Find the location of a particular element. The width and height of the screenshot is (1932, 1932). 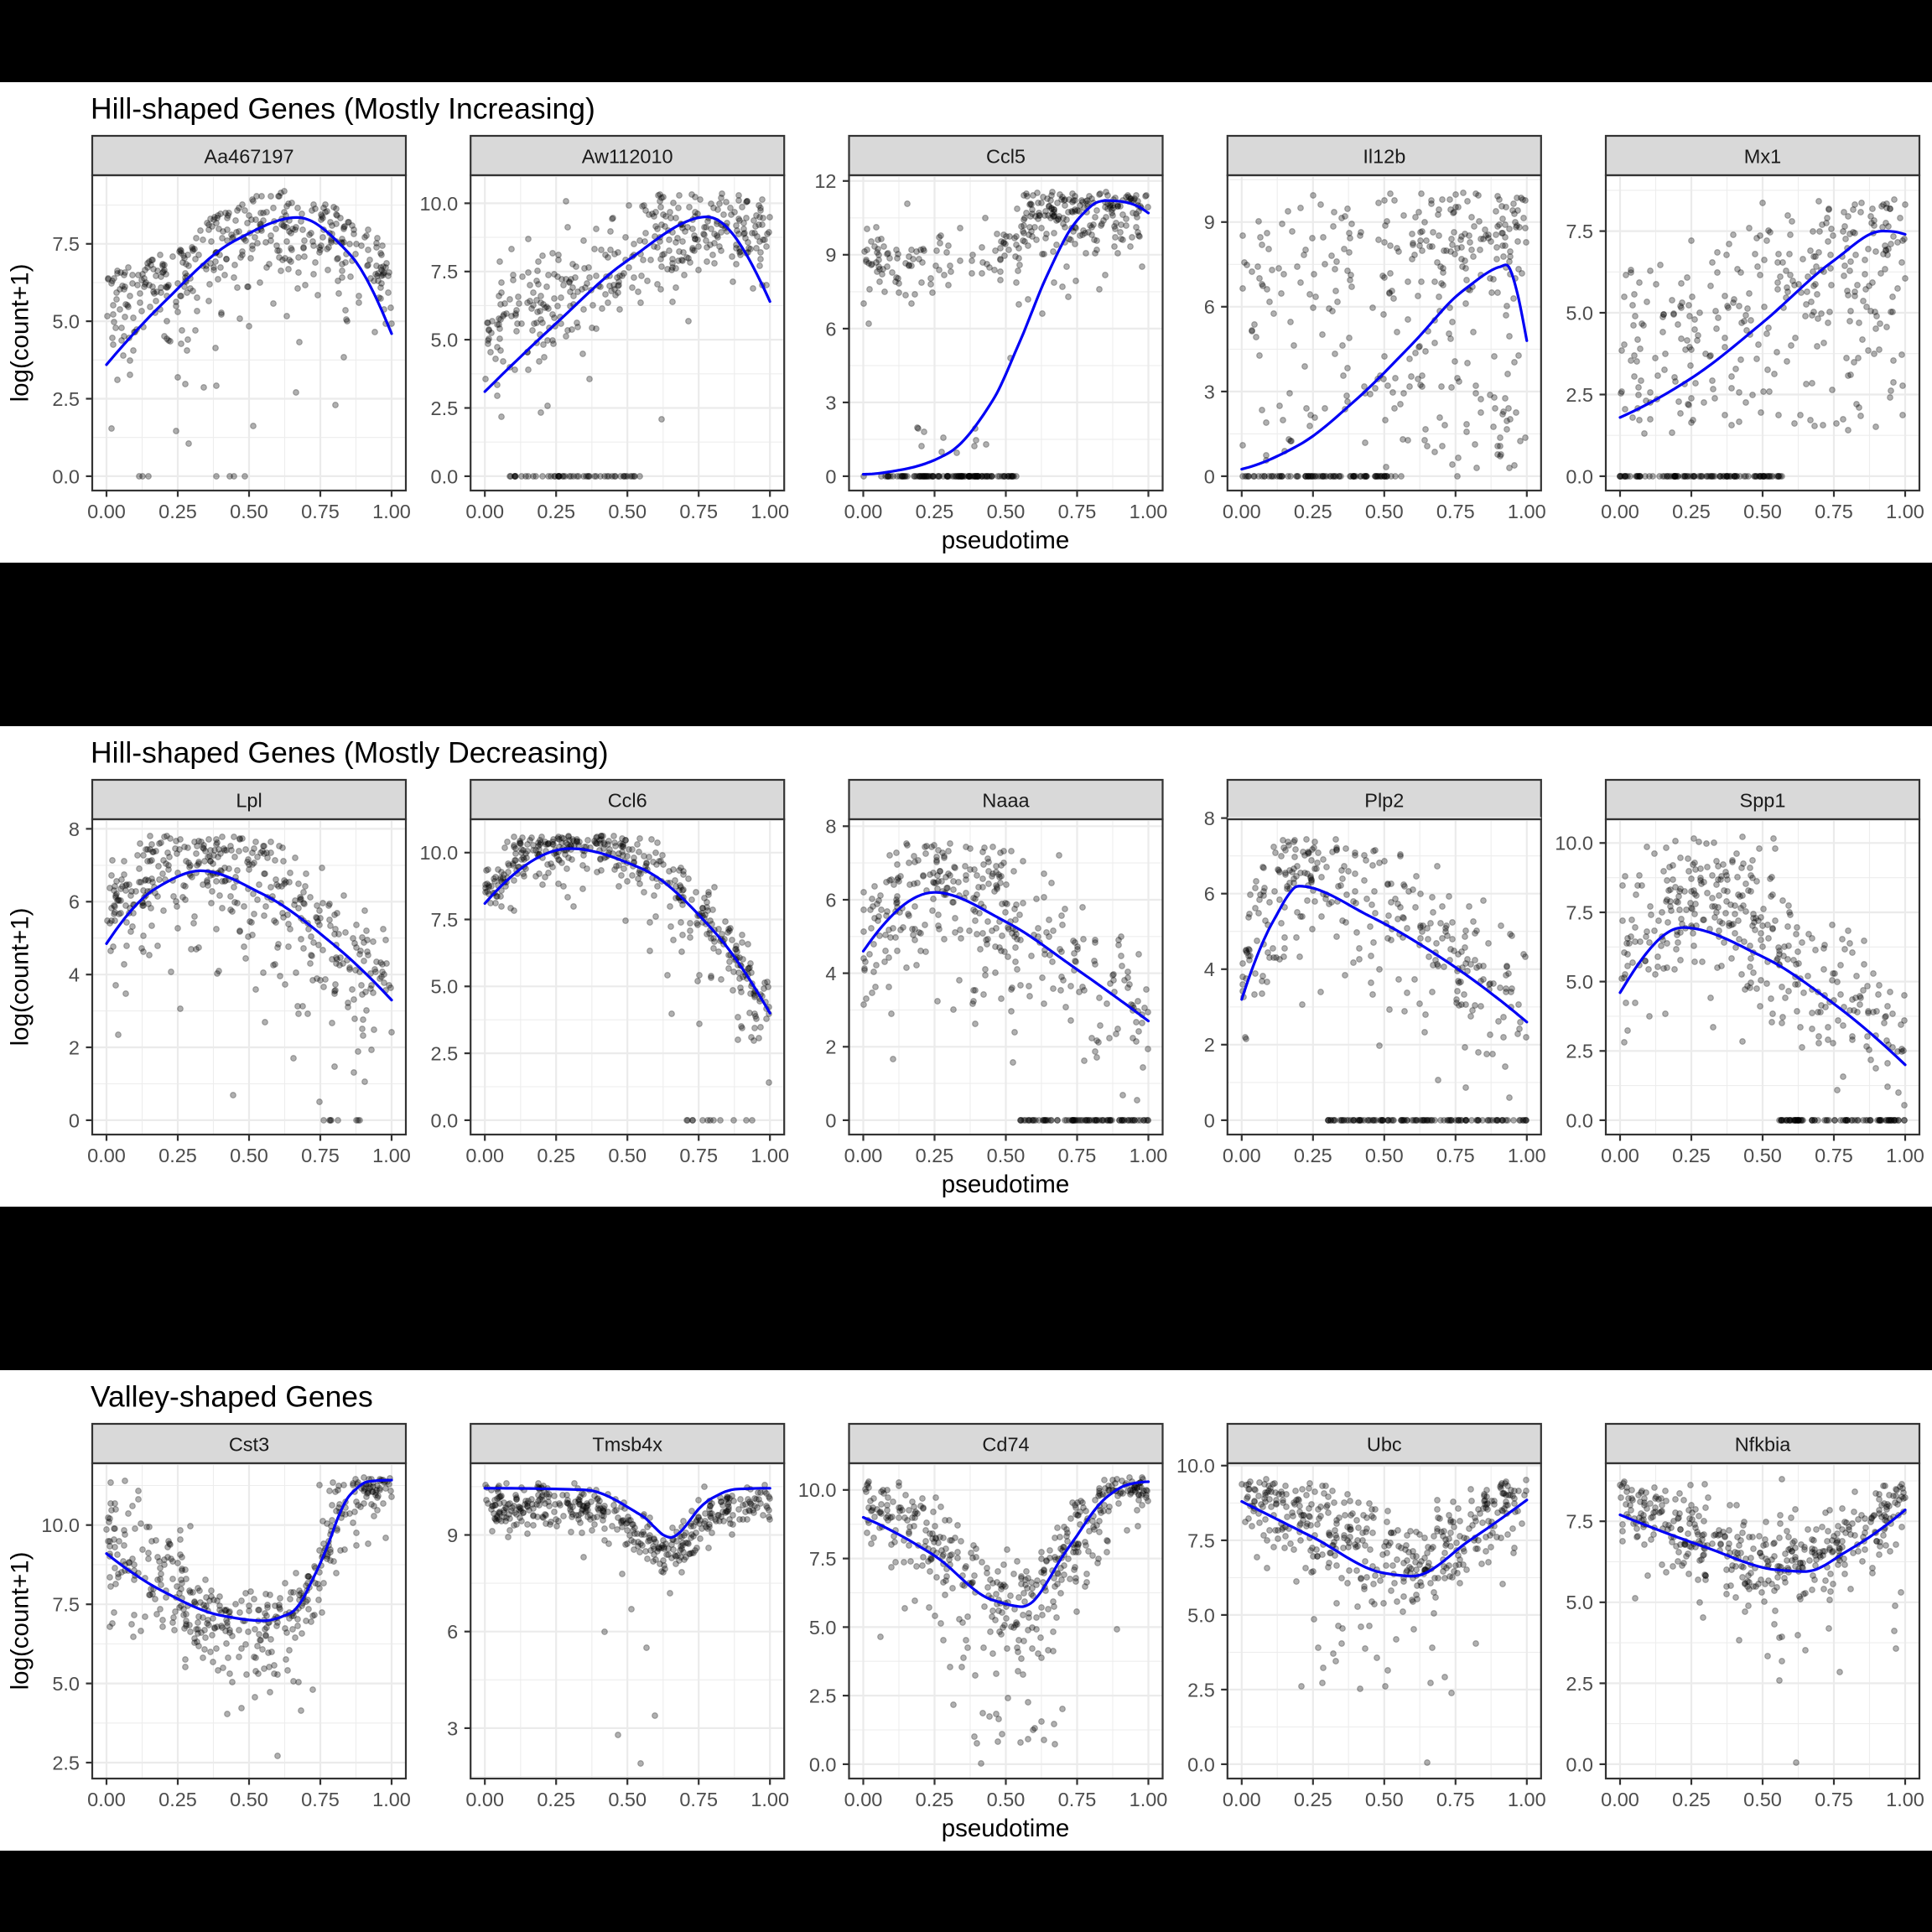

svg-text:Hill-shaped Genes (Mostly Decr: Hill-shaped Genes (Mostly Decreasing) is located at coordinates (350, 753).